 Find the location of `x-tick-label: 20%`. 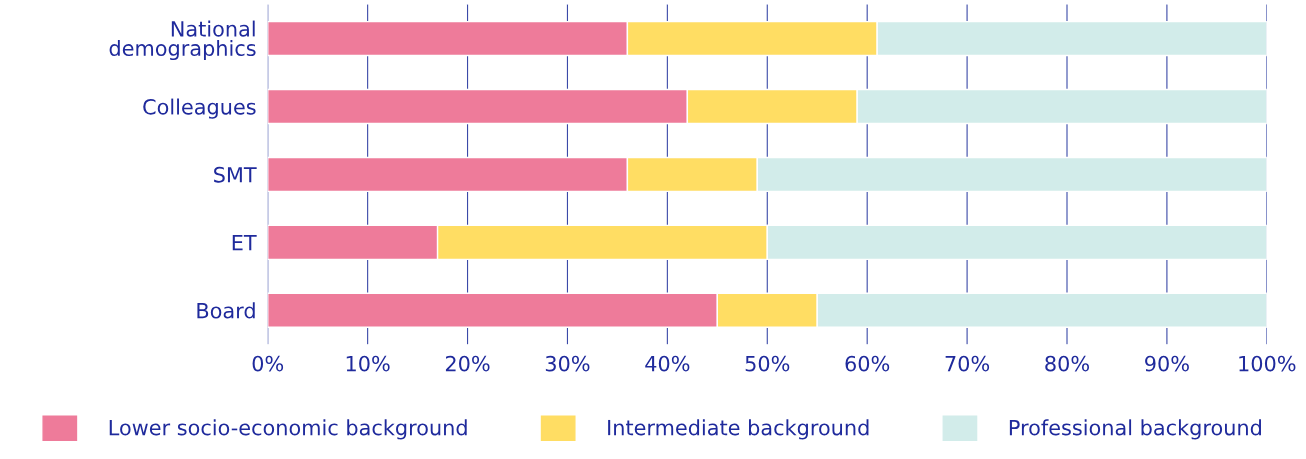

x-tick-label: 20% is located at coordinates (467, 363).